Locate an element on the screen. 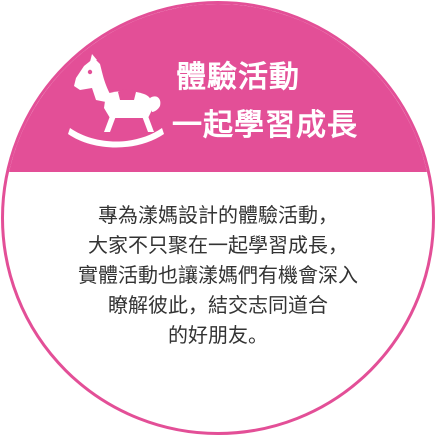  title-line-1: 體驗活動 is located at coordinates (238, 77).